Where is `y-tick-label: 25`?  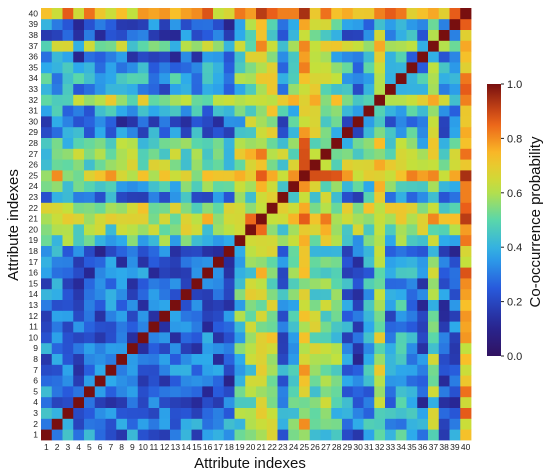
y-tick-label: 25 is located at coordinates (34, 175).